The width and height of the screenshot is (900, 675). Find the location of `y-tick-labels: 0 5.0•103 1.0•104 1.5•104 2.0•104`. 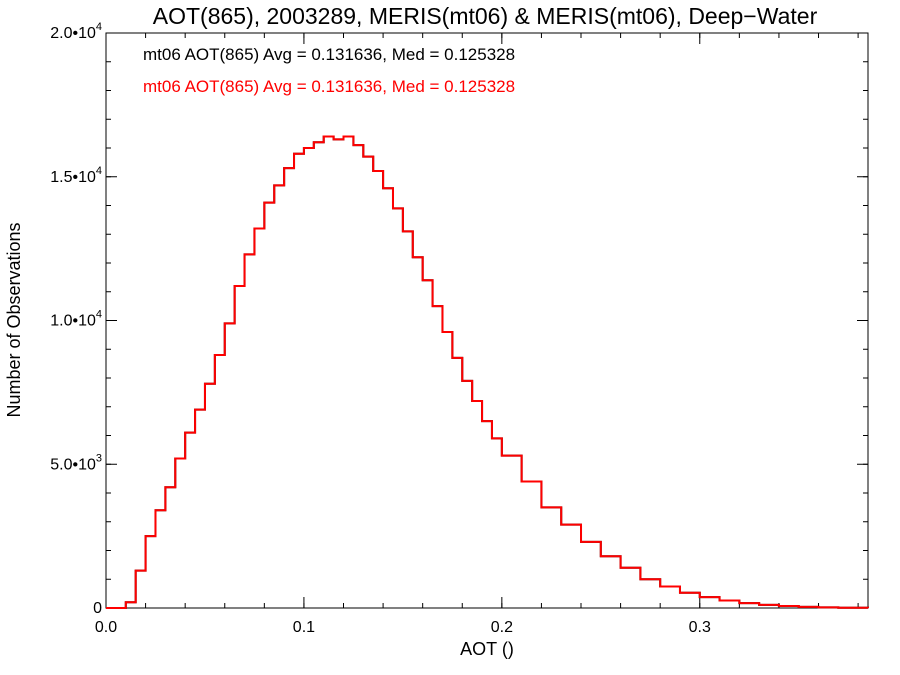

y-tick-labels: 0 5.0•103 1.0•104 1.5•104 2.0•104 is located at coordinates (76, 319).